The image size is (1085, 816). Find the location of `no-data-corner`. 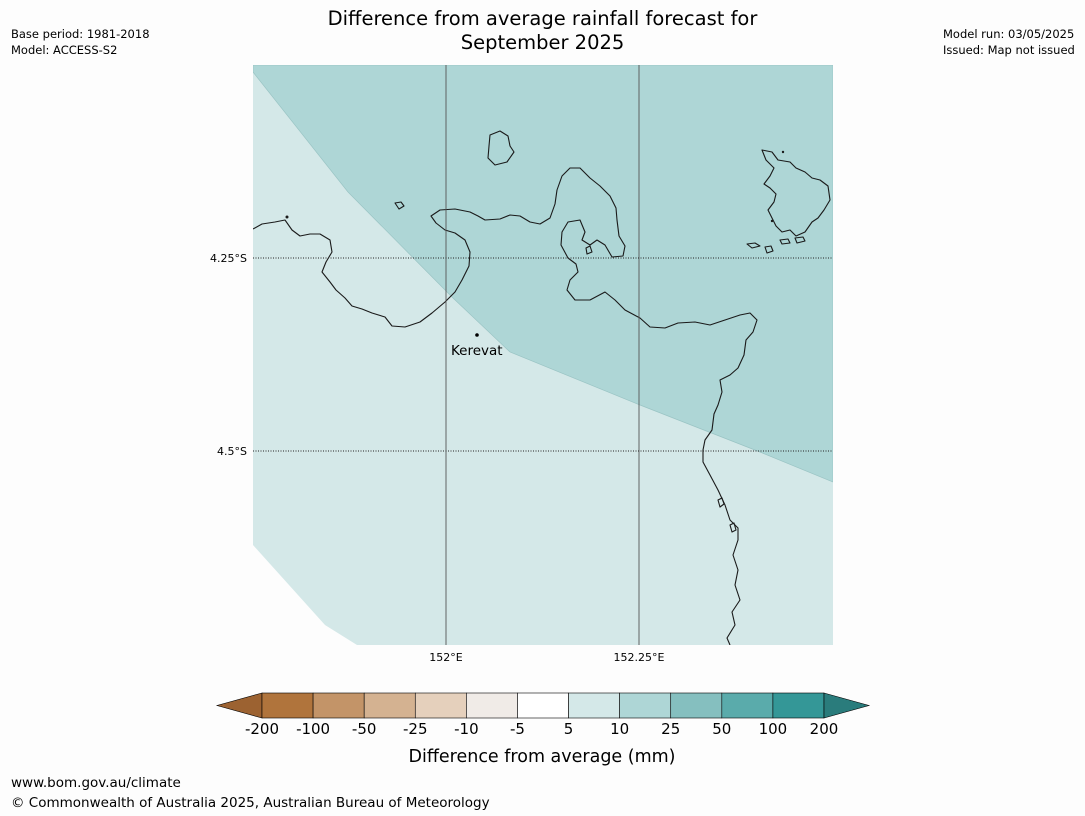

no-data-corner is located at coordinates (305, 595).